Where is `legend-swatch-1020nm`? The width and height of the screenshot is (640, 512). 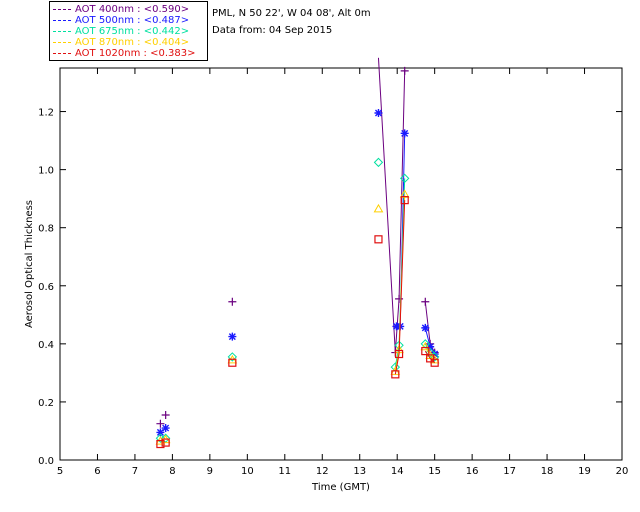 legend-swatch-1020nm is located at coordinates (62, 53).